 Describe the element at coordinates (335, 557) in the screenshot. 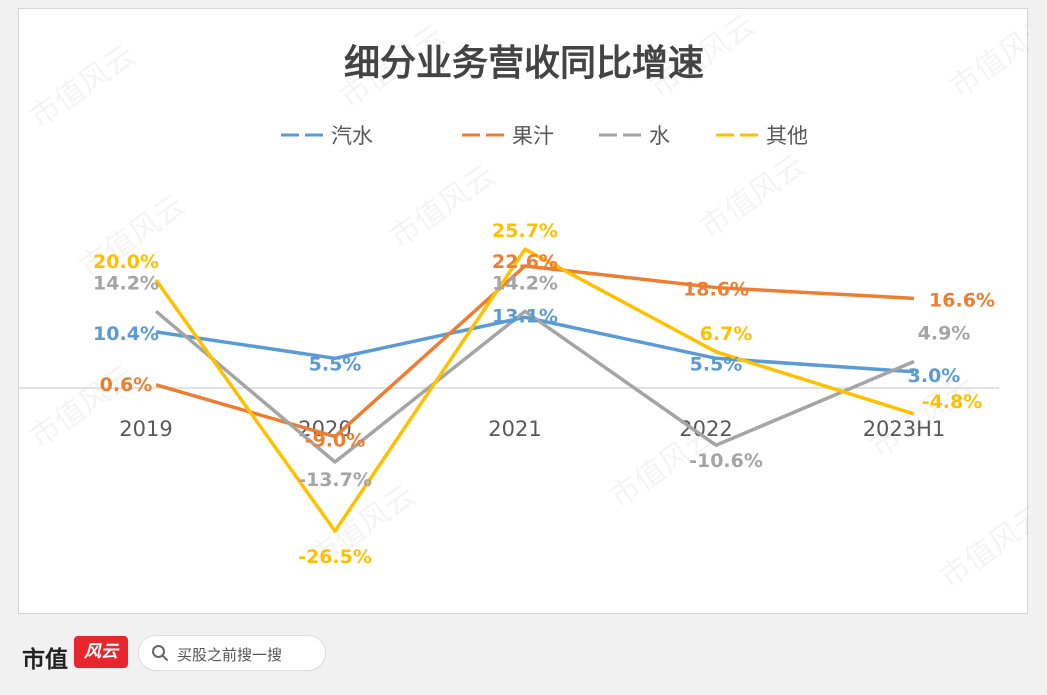

I see `data-label: -26.5%` at that location.